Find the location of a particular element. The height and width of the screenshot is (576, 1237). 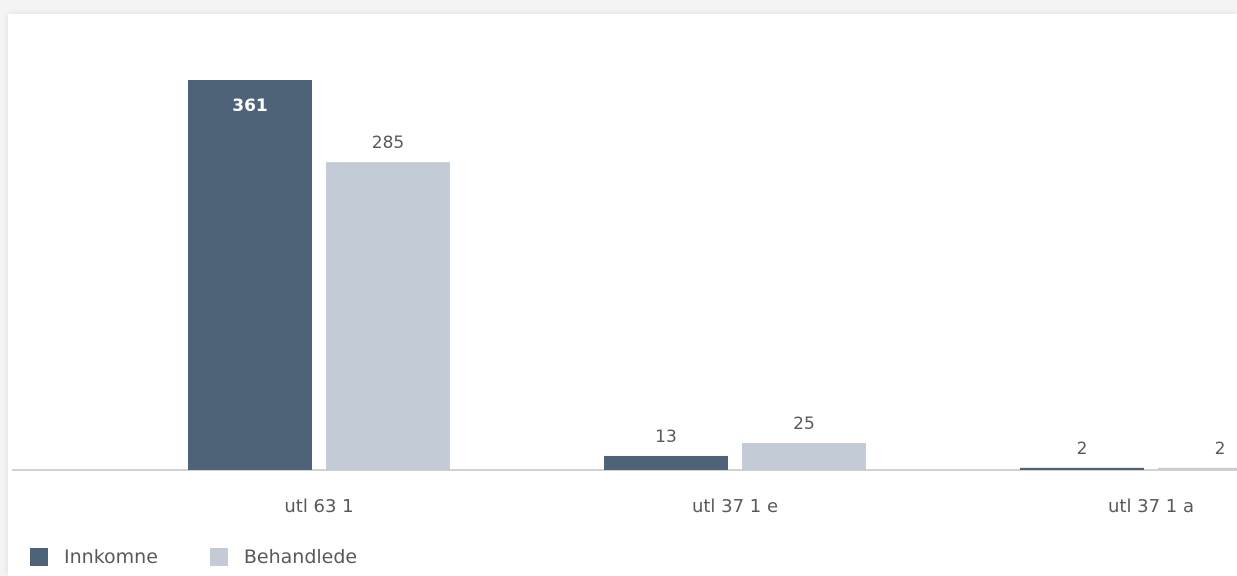

bar-behandlede-utl-37-1-a is located at coordinates (1197, 468).